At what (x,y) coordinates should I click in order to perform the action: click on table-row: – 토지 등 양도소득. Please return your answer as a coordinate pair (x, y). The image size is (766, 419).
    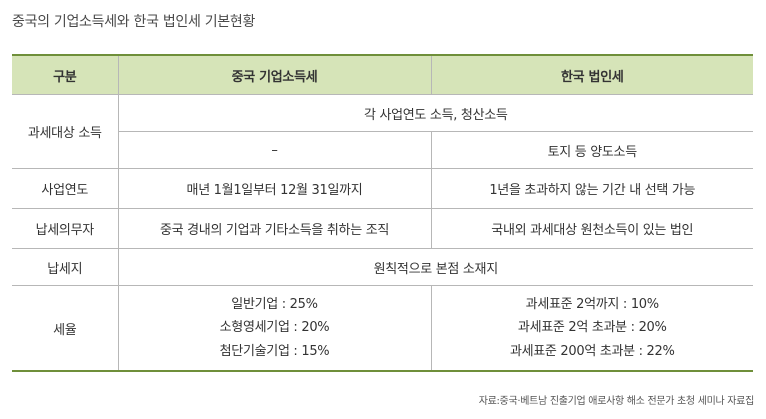
    Looking at the image, I should click on (382, 150).